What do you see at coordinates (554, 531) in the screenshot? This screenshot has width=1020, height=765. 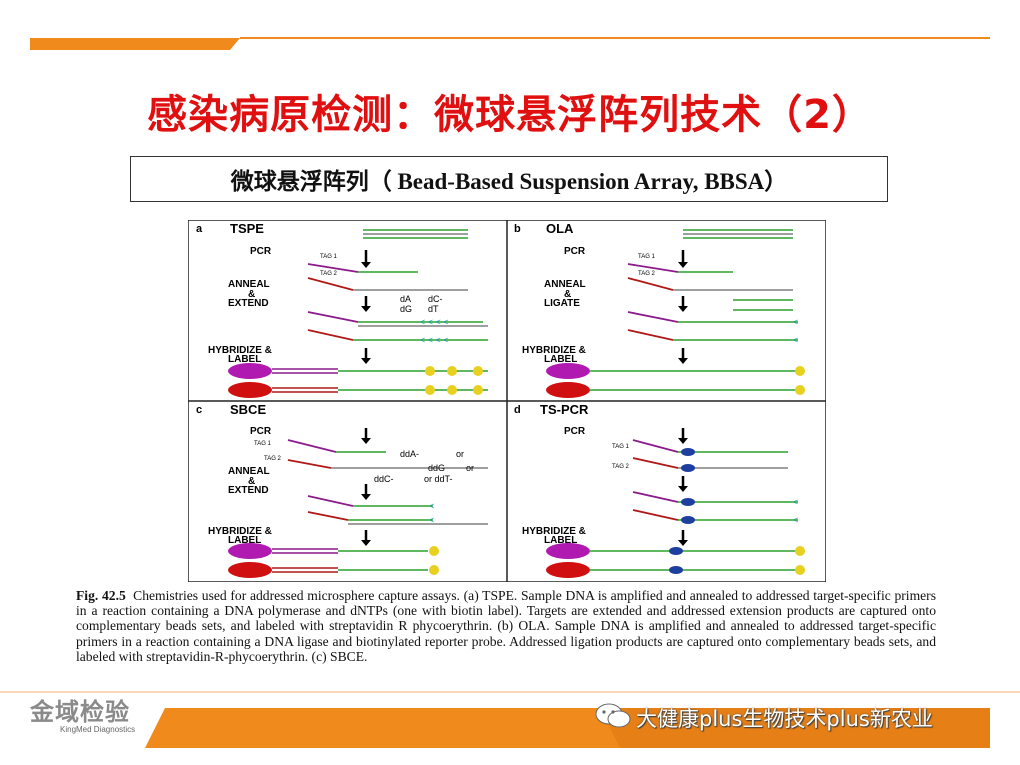 I see `panel-d-step-hybridize: HYBRIDIZE &` at bounding box center [554, 531].